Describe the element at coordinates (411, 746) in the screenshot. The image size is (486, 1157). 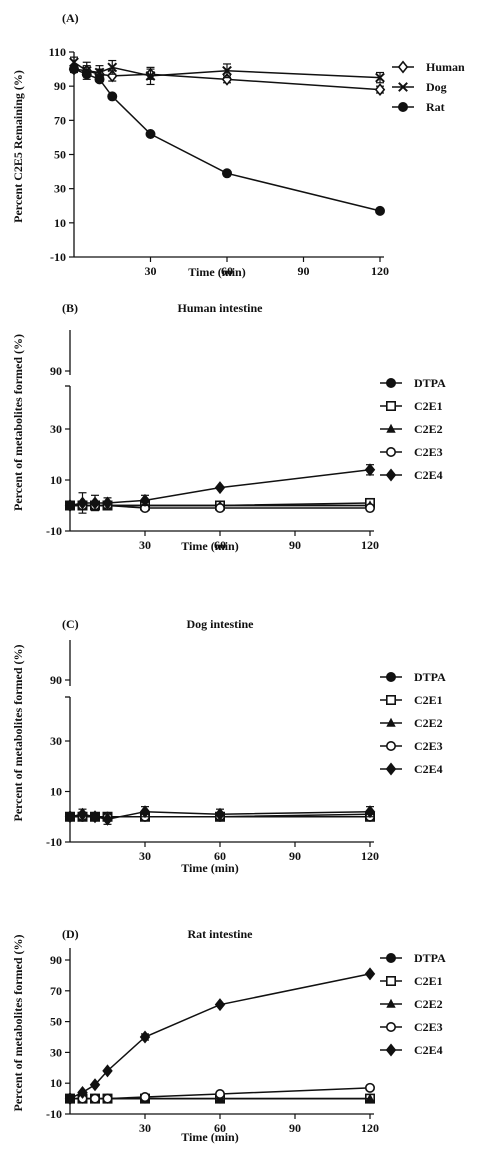
I see `legend-item: C2E3` at that location.